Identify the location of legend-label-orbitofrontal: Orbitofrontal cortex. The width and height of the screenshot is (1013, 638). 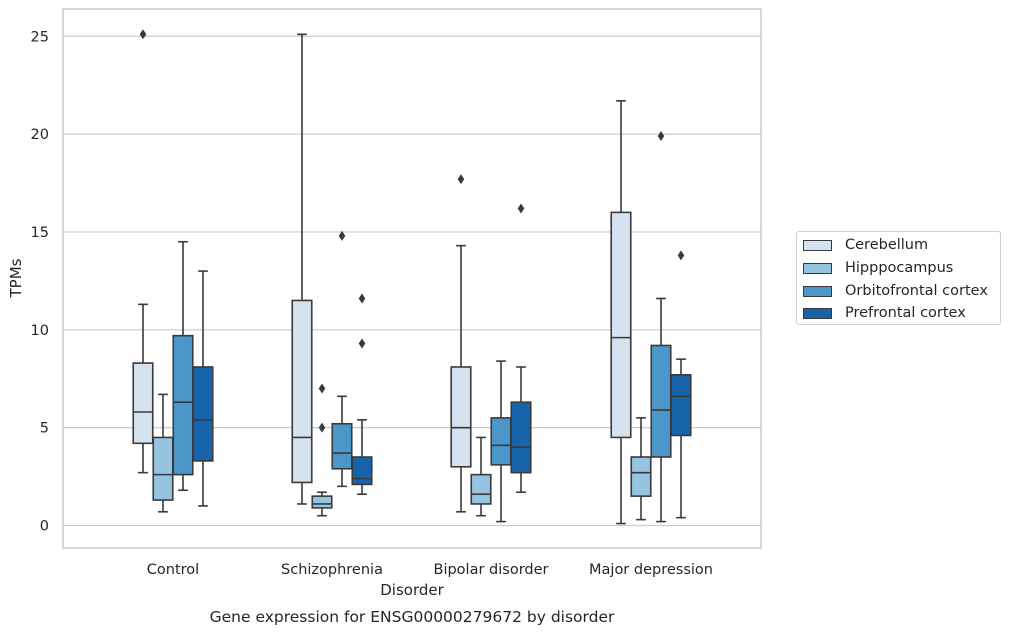
(916, 291).